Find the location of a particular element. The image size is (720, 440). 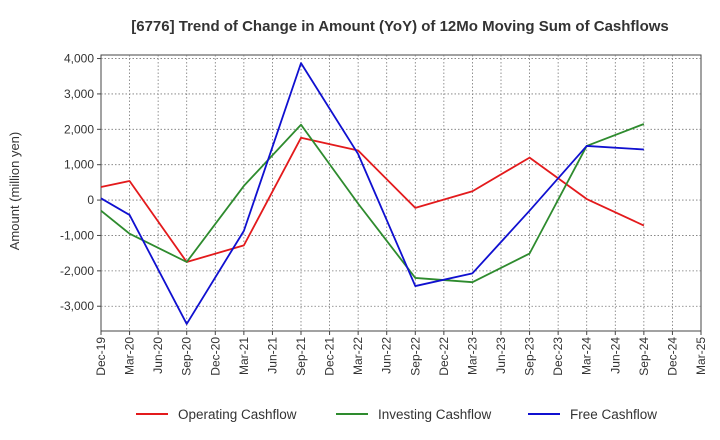

x-tick-label: Dec-24 is located at coordinates (672, 356).